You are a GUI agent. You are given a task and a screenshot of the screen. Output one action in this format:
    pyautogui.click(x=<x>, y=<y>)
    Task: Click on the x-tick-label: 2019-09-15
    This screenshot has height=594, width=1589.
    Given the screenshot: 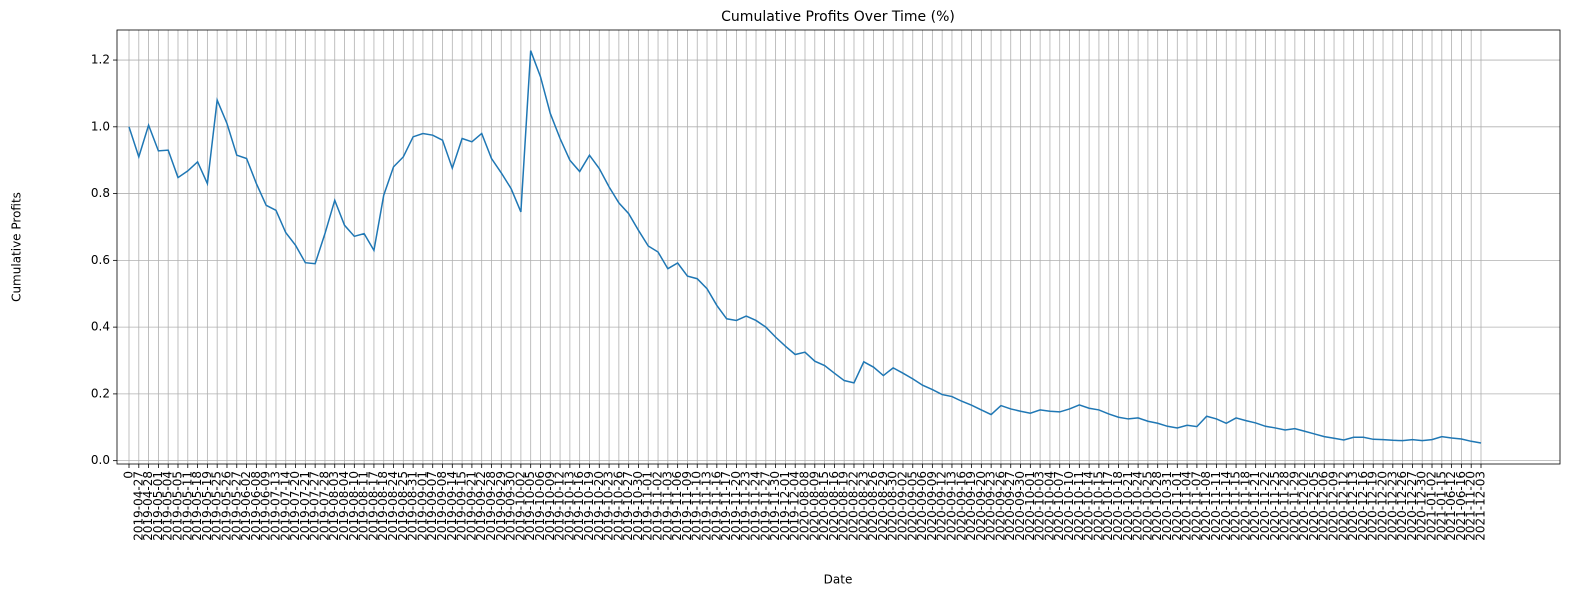 What is the action you would take?
    pyautogui.click(x=462, y=506)
    